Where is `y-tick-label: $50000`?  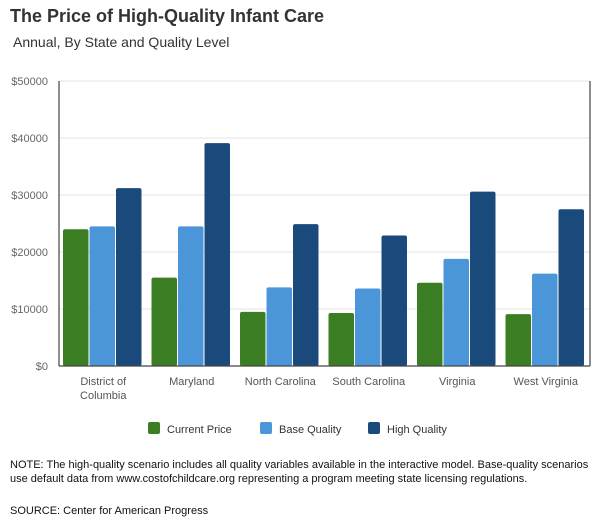
y-tick-label: $50000 is located at coordinates (29, 82).